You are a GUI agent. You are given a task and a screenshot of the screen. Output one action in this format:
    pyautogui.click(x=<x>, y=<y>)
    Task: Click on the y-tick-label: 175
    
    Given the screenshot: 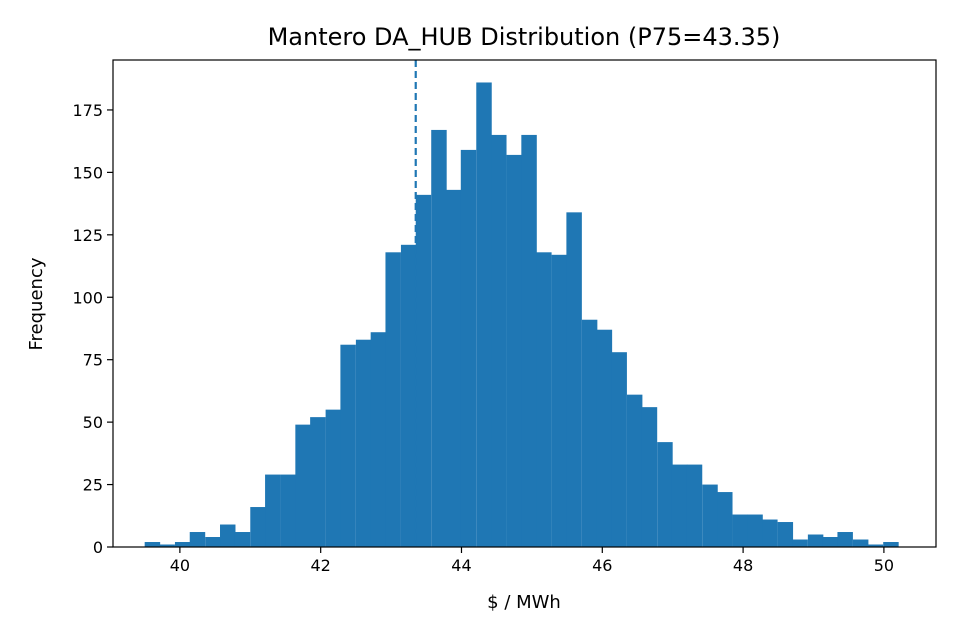 What is the action you would take?
    pyautogui.click(x=87, y=110)
    